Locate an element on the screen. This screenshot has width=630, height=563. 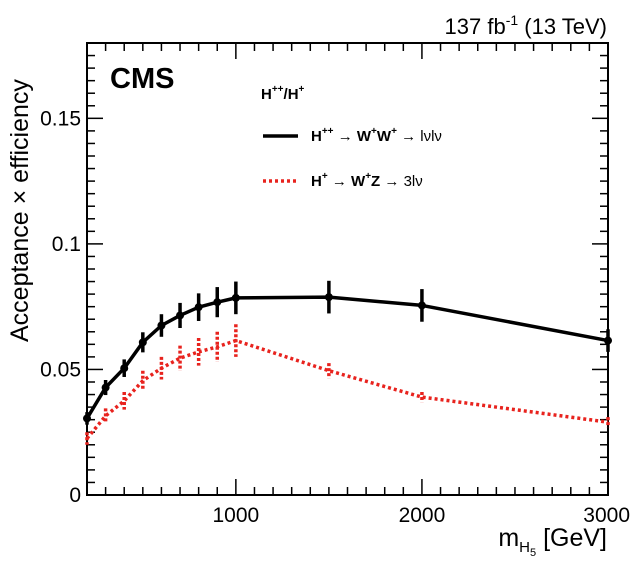
y-axis-title: Acceptance × efficiency is located at coordinates (20, 210).